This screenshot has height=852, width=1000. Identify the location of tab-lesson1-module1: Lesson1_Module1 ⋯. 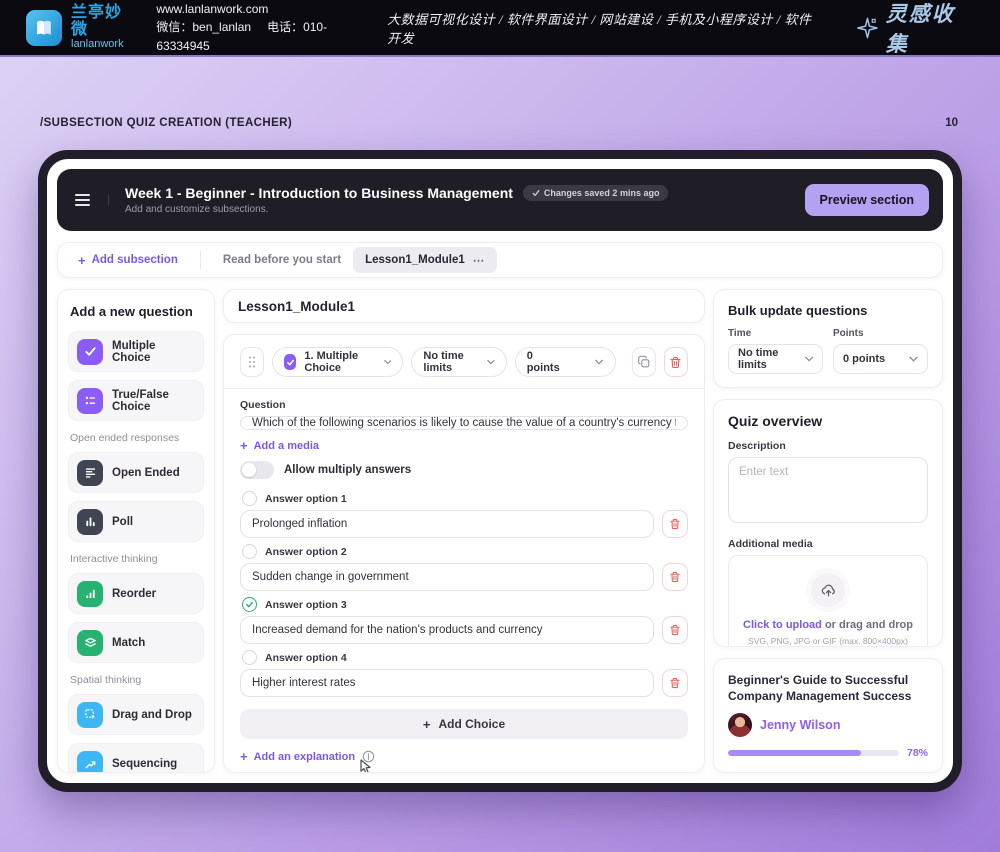
(425, 260).